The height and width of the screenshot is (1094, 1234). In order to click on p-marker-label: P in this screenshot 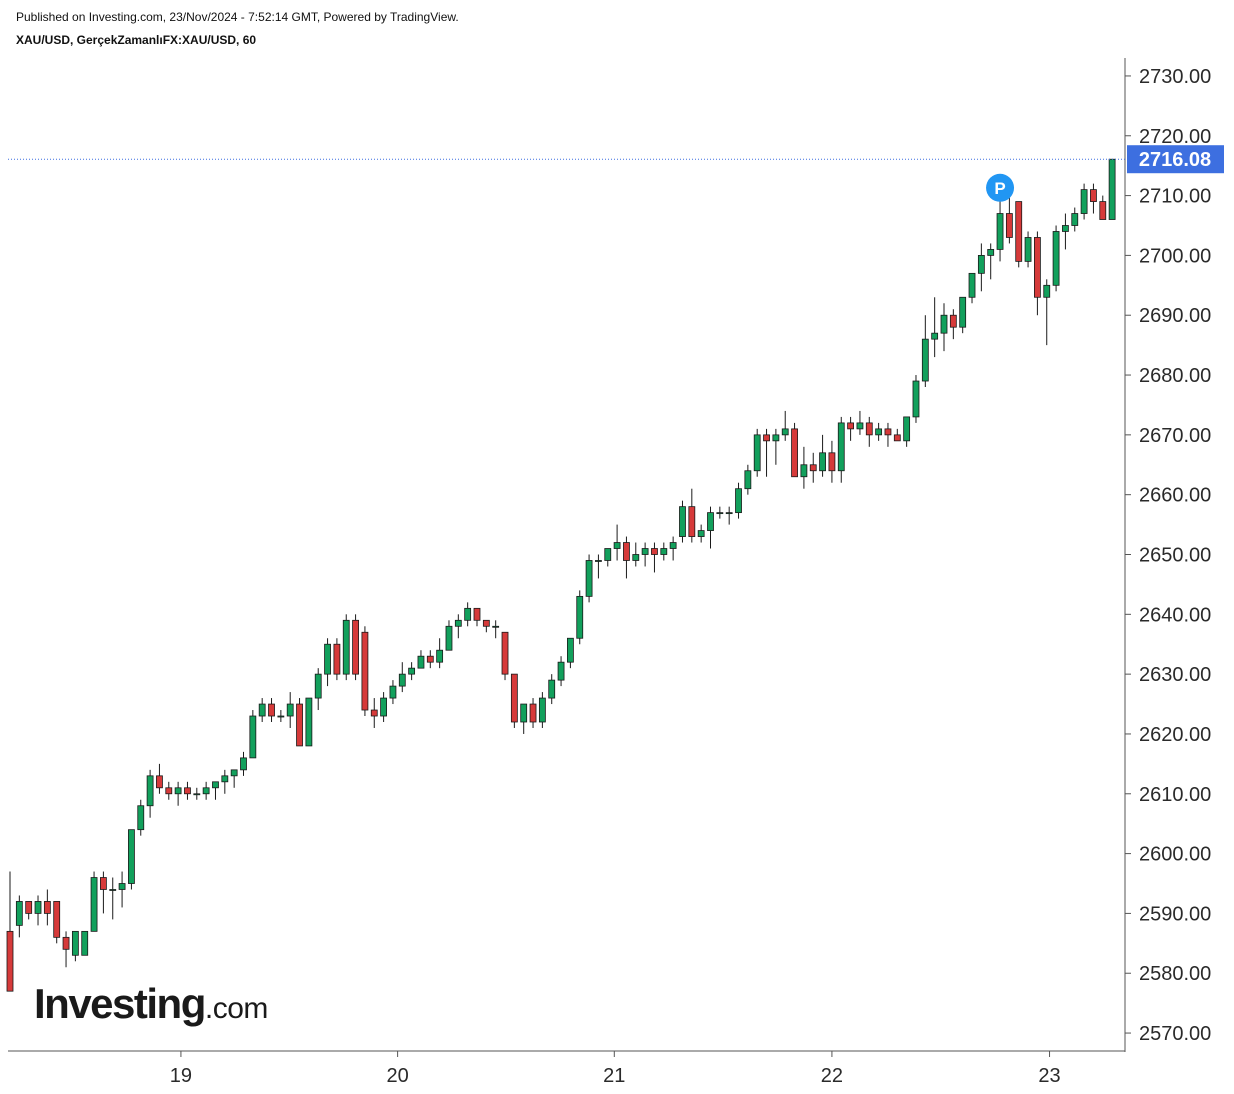, I will do `click(999, 188)`.